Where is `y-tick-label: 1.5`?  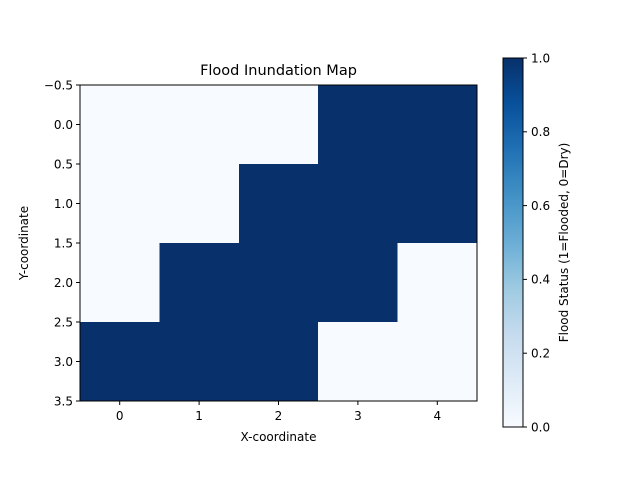
y-tick-label: 1.5 is located at coordinates (63, 243).